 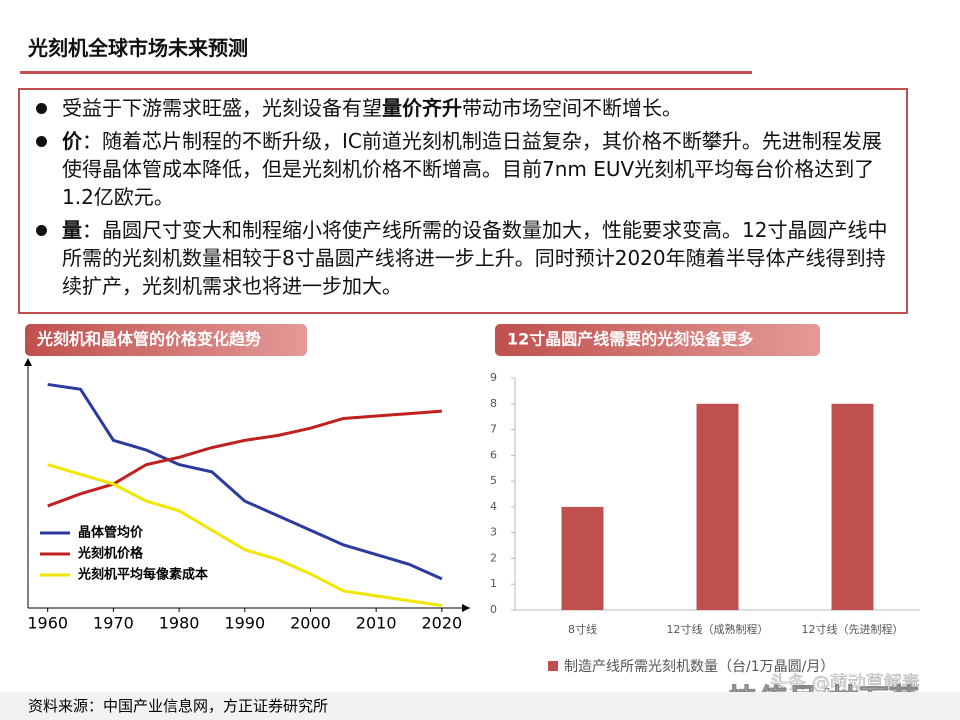 What do you see at coordinates (493, 454) in the screenshot?
I see `y-tick-label: 6` at bounding box center [493, 454].